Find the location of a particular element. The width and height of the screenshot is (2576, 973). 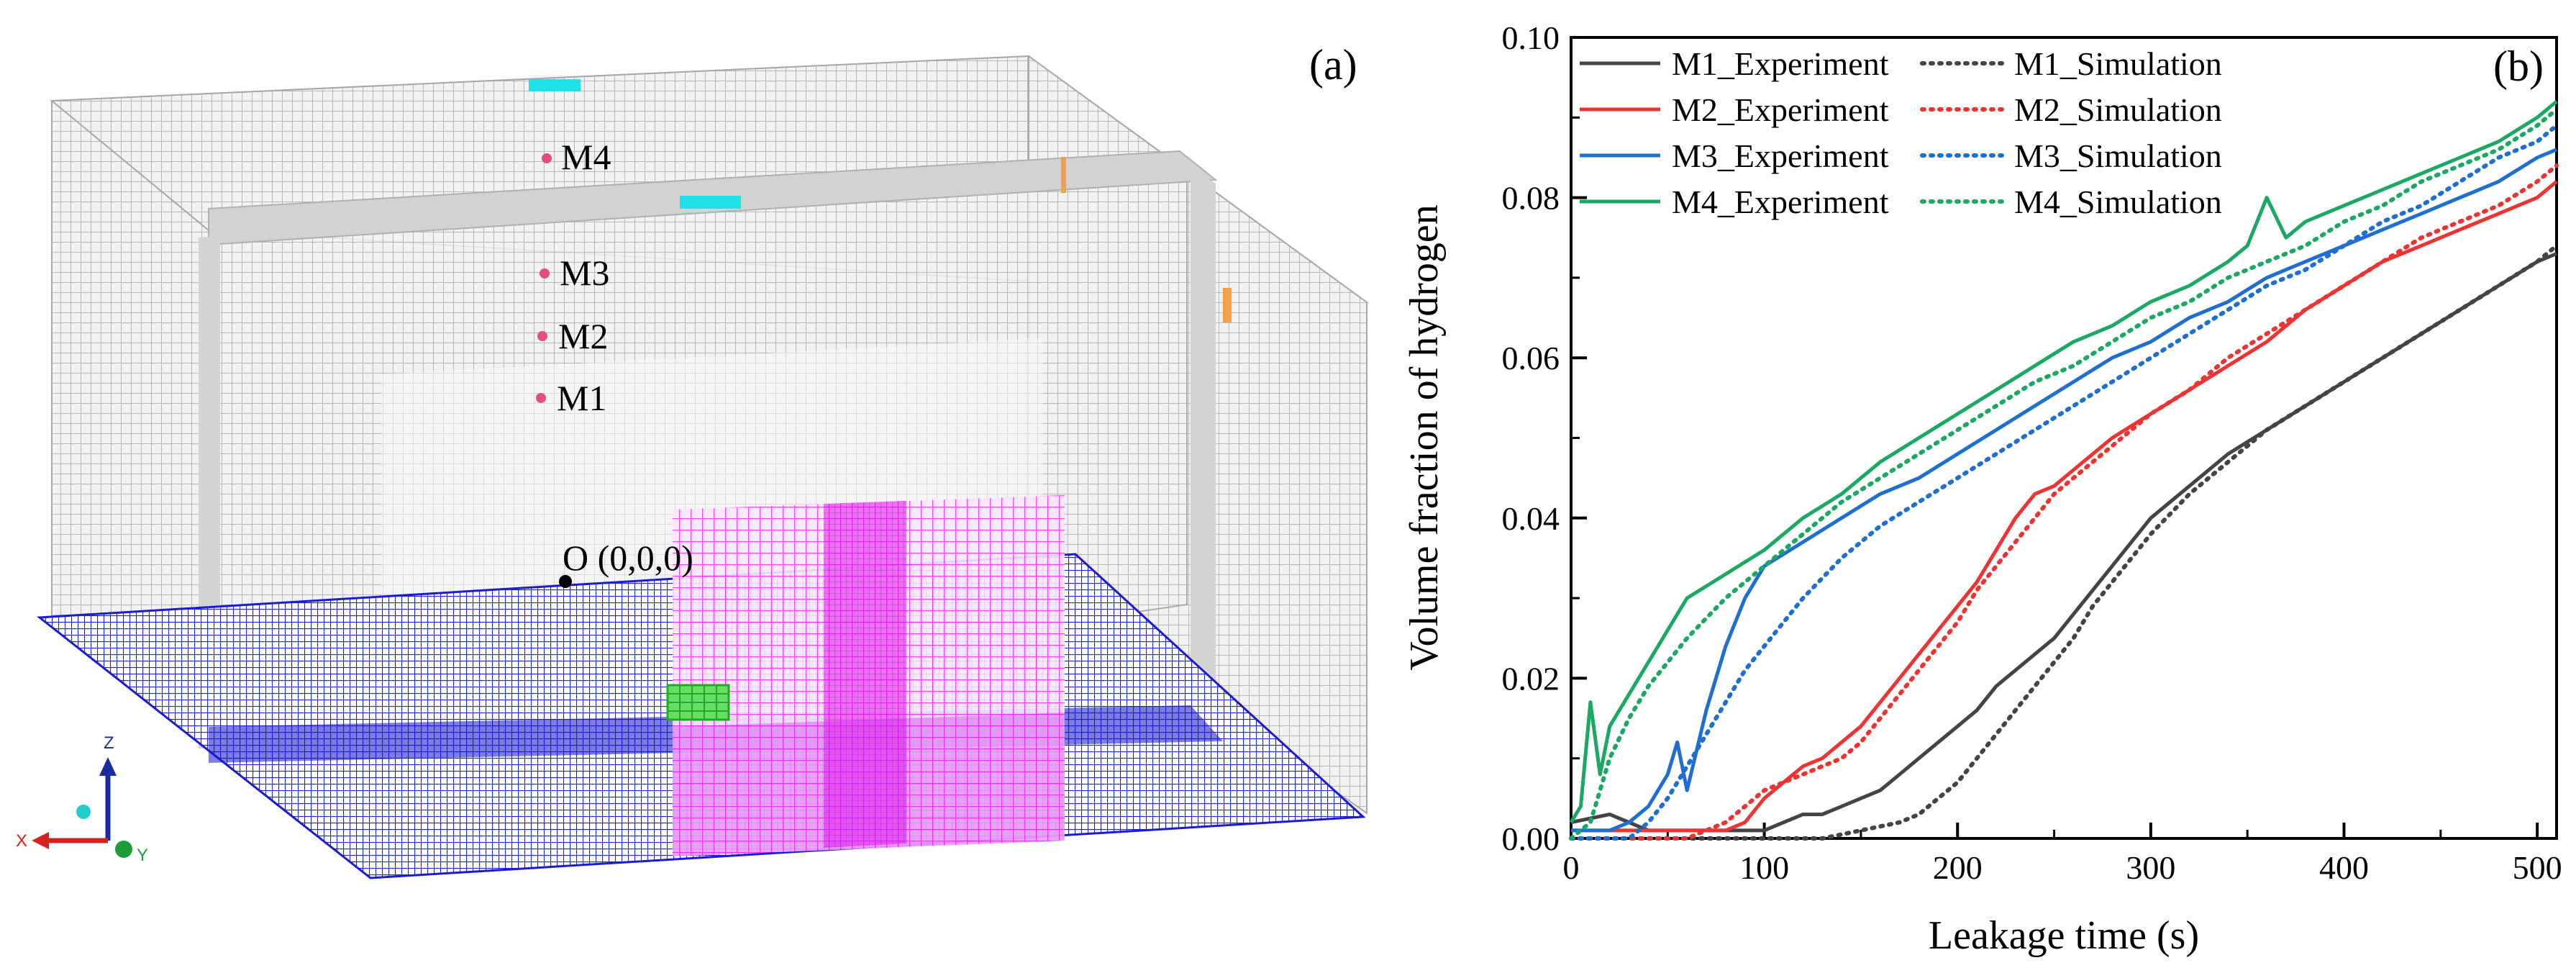

probe-m4-icon is located at coordinates (547, 158).